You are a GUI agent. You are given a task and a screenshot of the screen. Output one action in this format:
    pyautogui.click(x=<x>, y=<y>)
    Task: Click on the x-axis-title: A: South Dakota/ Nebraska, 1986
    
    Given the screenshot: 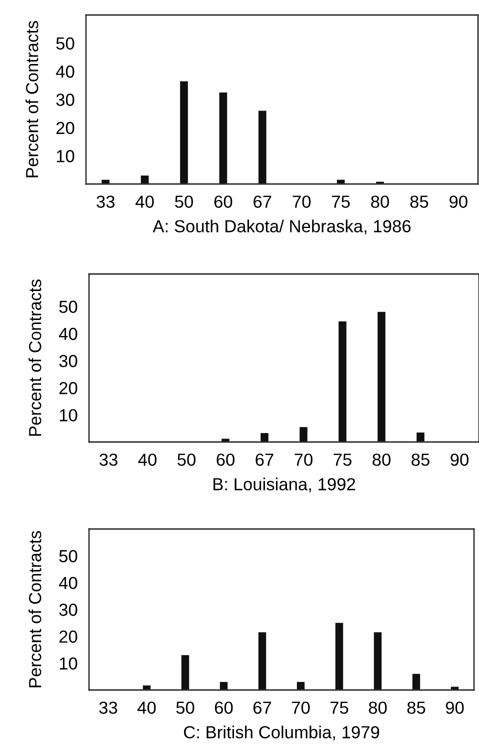 What is the action you would take?
    pyautogui.click(x=281, y=227)
    